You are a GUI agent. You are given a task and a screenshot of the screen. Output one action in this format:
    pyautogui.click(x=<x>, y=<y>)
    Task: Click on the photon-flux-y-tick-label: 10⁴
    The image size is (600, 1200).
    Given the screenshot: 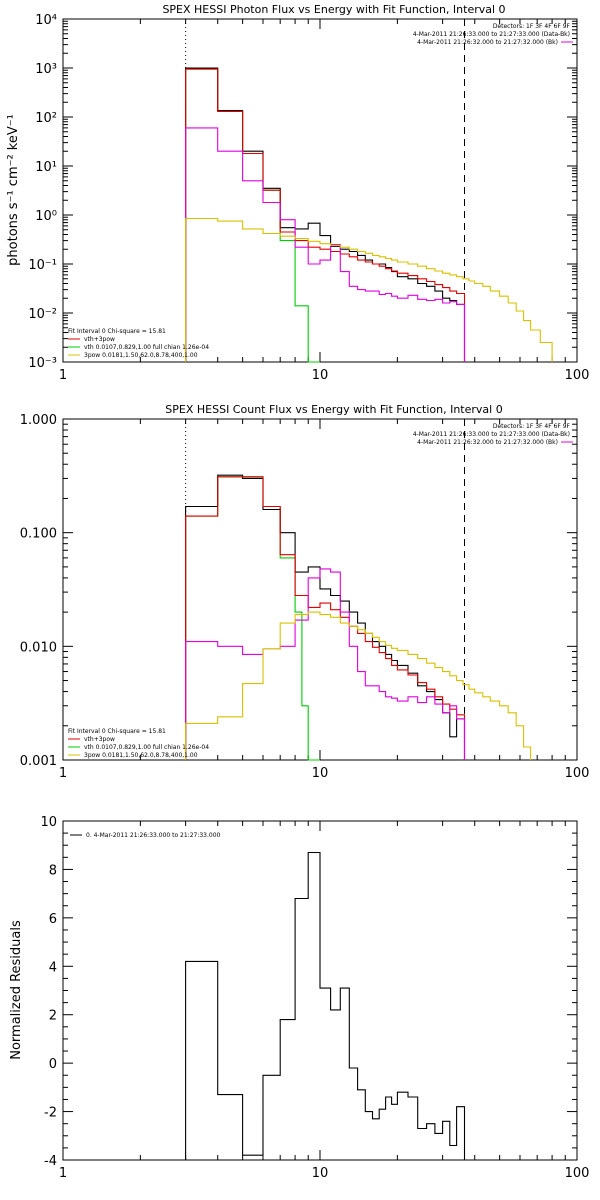 What is the action you would take?
    pyautogui.click(x=46, y=20)
    